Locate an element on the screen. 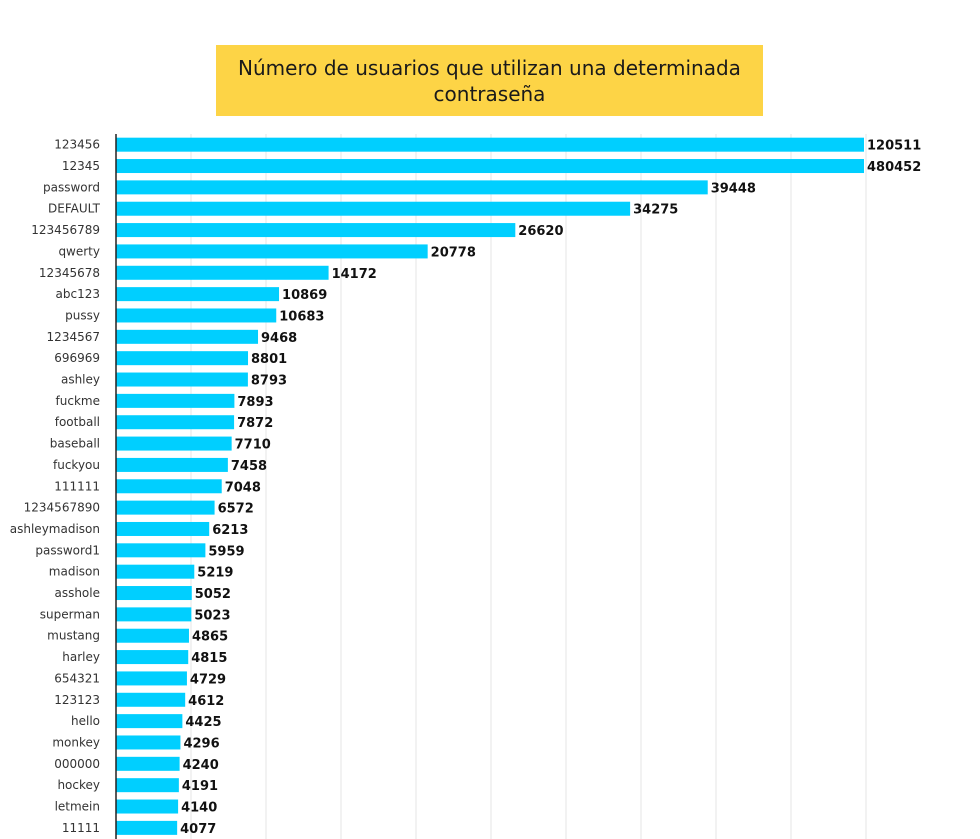 The image size is (980, 839). category-label: fuckyou is located at coordinates (76, 465).